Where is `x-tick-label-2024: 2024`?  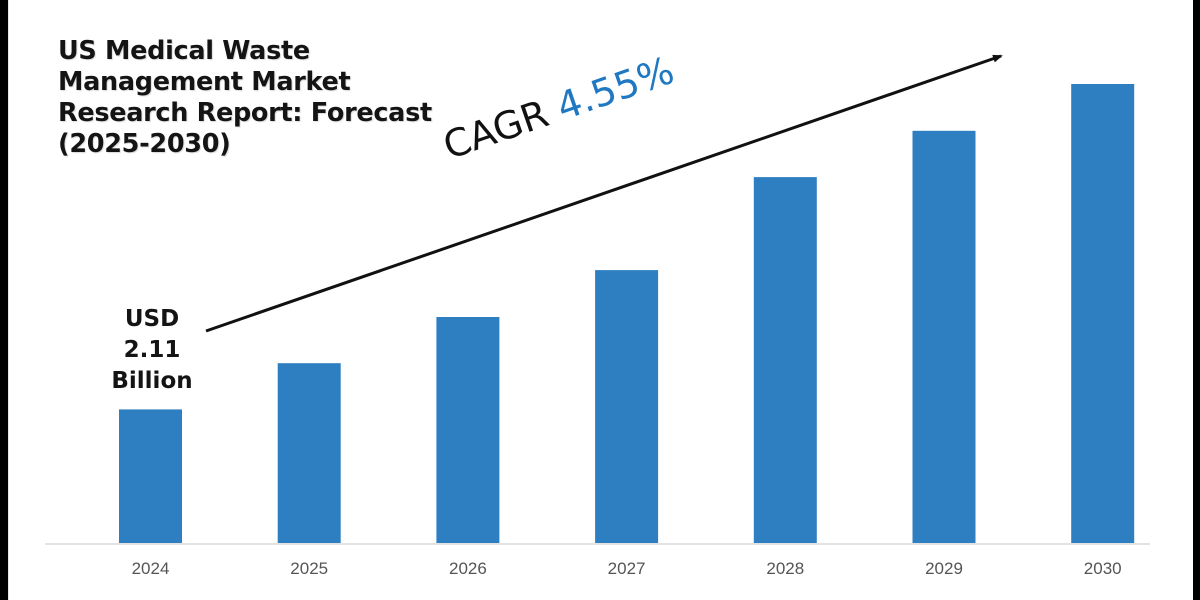
x-tick-label-2024: 2024 is located at coordinates (151, 568).